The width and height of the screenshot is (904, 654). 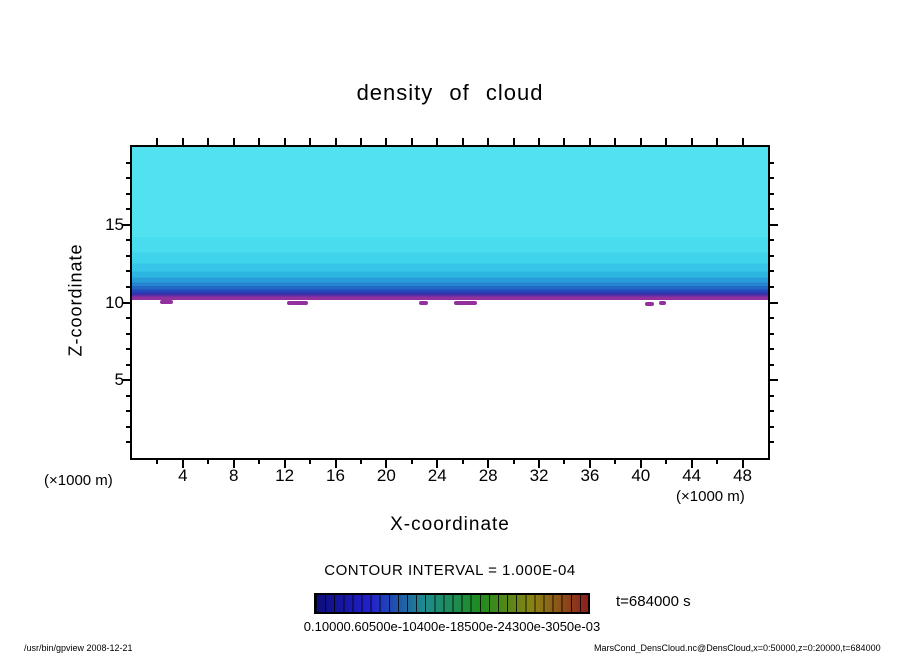 I want to click on y-axis-label: Z-coordinate, so click(x=75, y=300).